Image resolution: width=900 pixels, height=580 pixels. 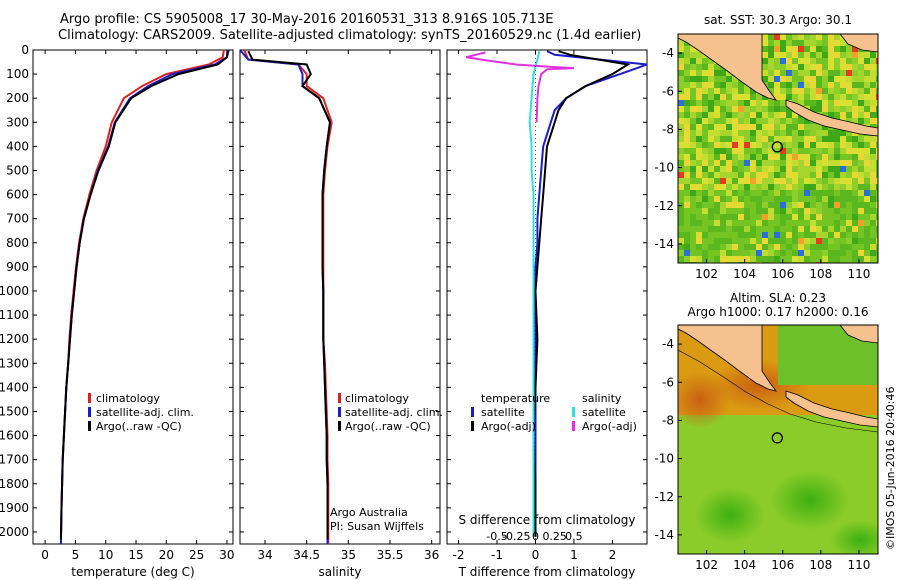 What do you see at coordinates (14, 436) in the screenshot?
I see `y-tick-label: 1600` at bounding box center [14, 436].